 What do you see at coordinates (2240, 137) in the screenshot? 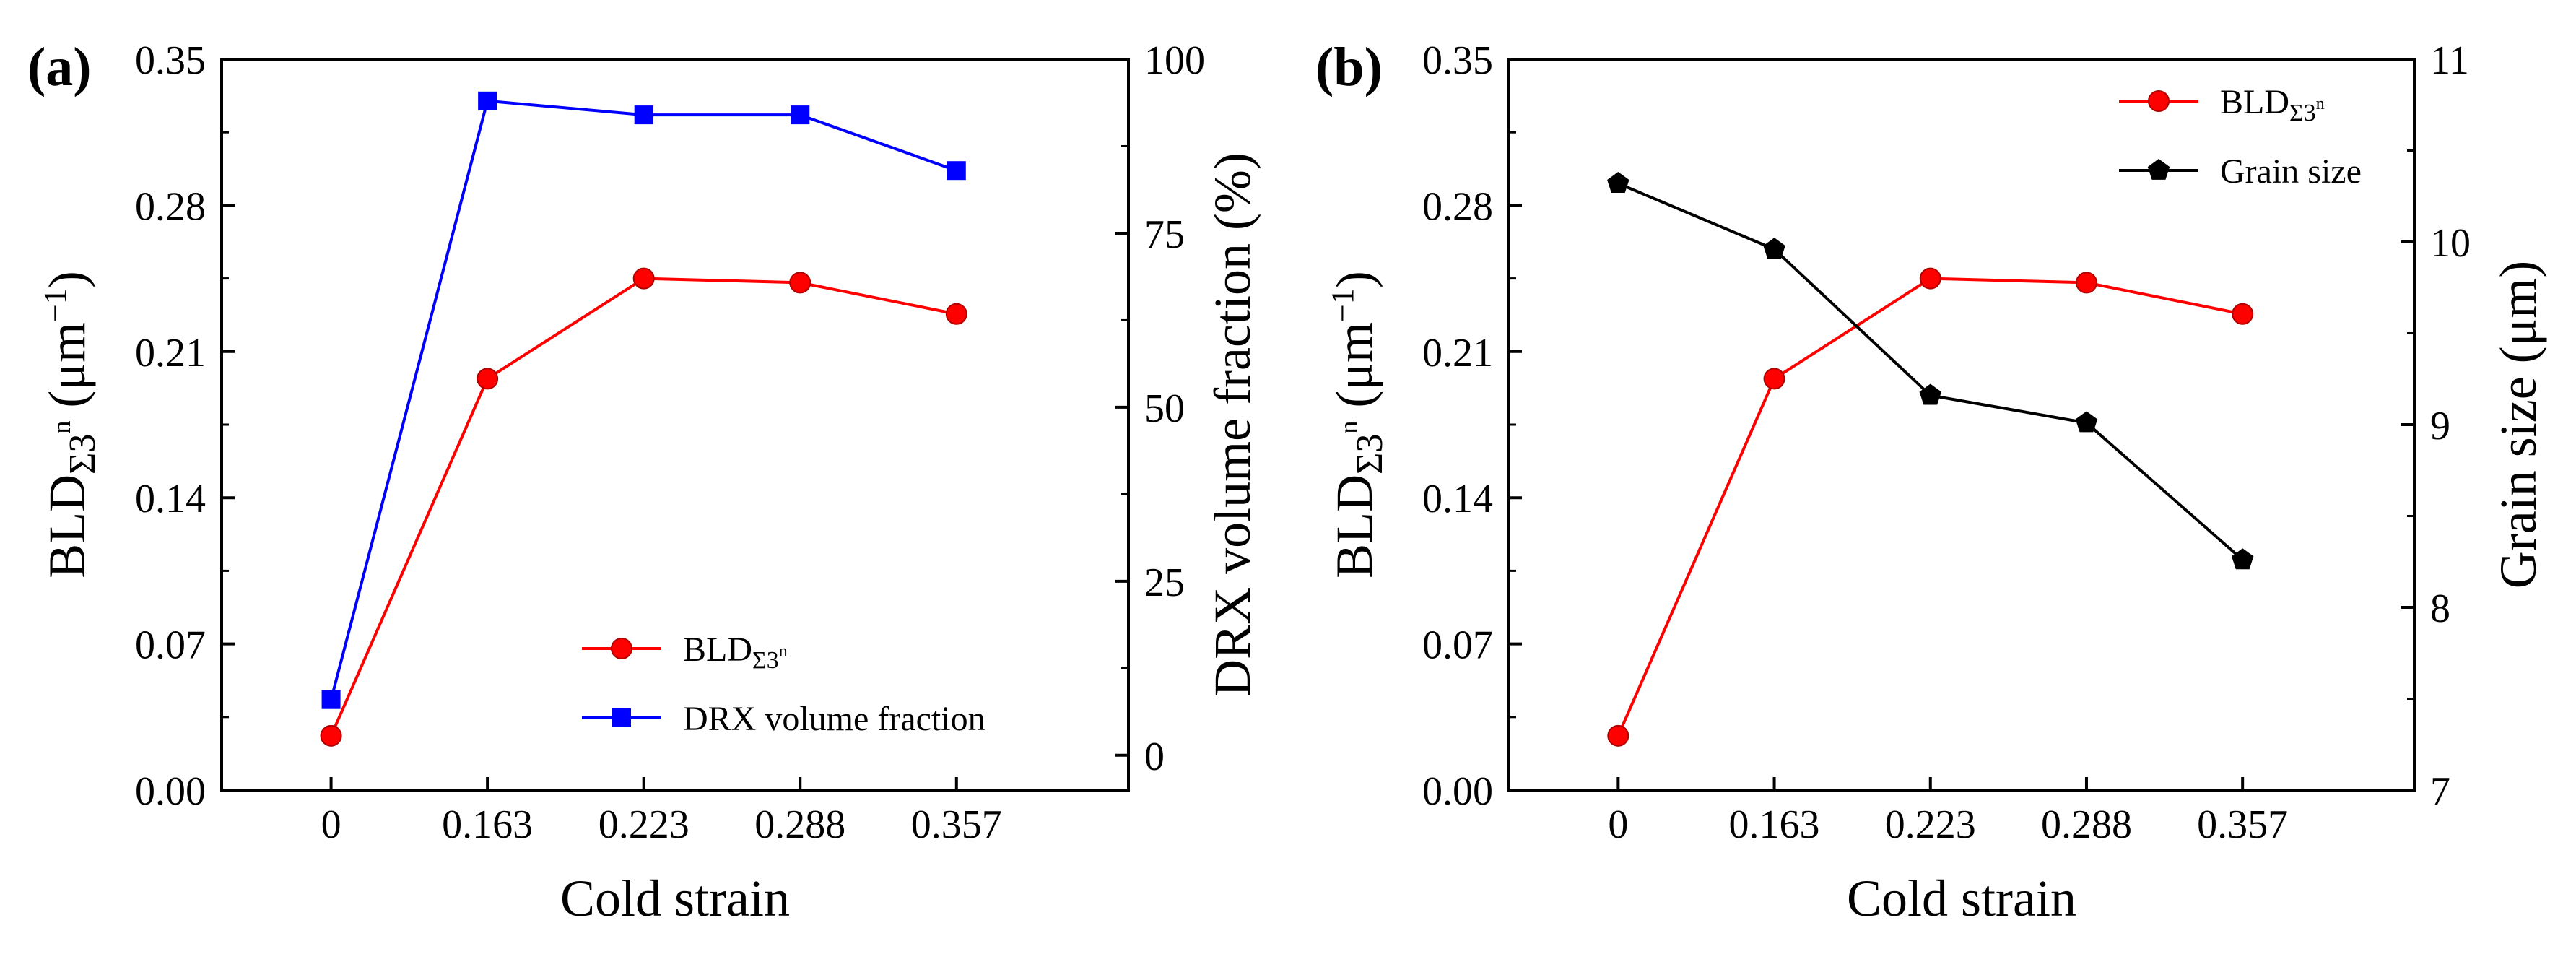
I see `legend: BLDΣ3n Grain size` at bounding box center [2240, 137].